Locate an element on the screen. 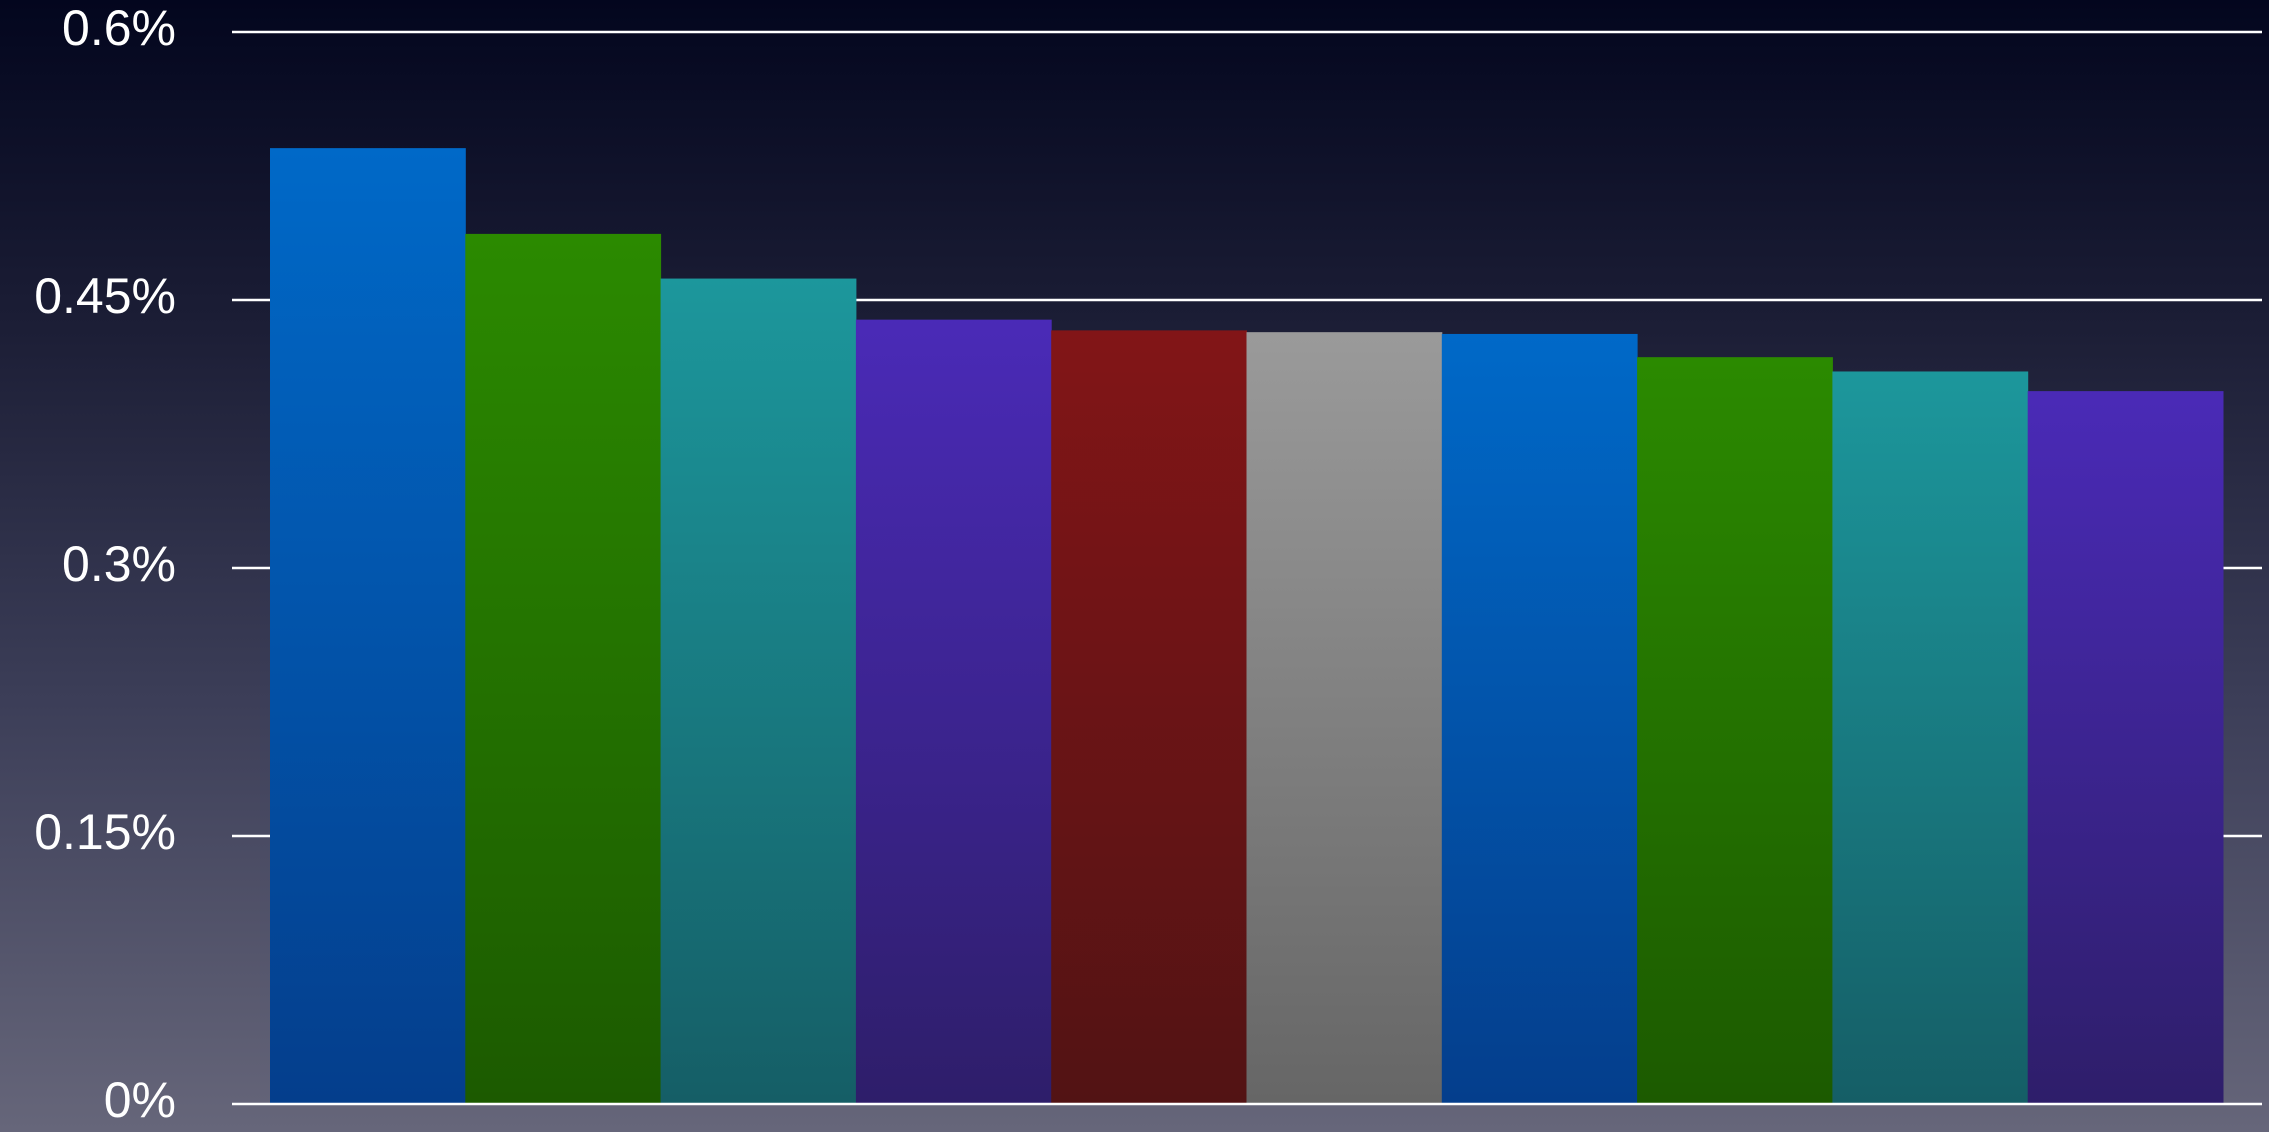 The height and width of the screenshot is (1132, 2269). y-tick-label: 0% is located at coordinates (140, 1100).